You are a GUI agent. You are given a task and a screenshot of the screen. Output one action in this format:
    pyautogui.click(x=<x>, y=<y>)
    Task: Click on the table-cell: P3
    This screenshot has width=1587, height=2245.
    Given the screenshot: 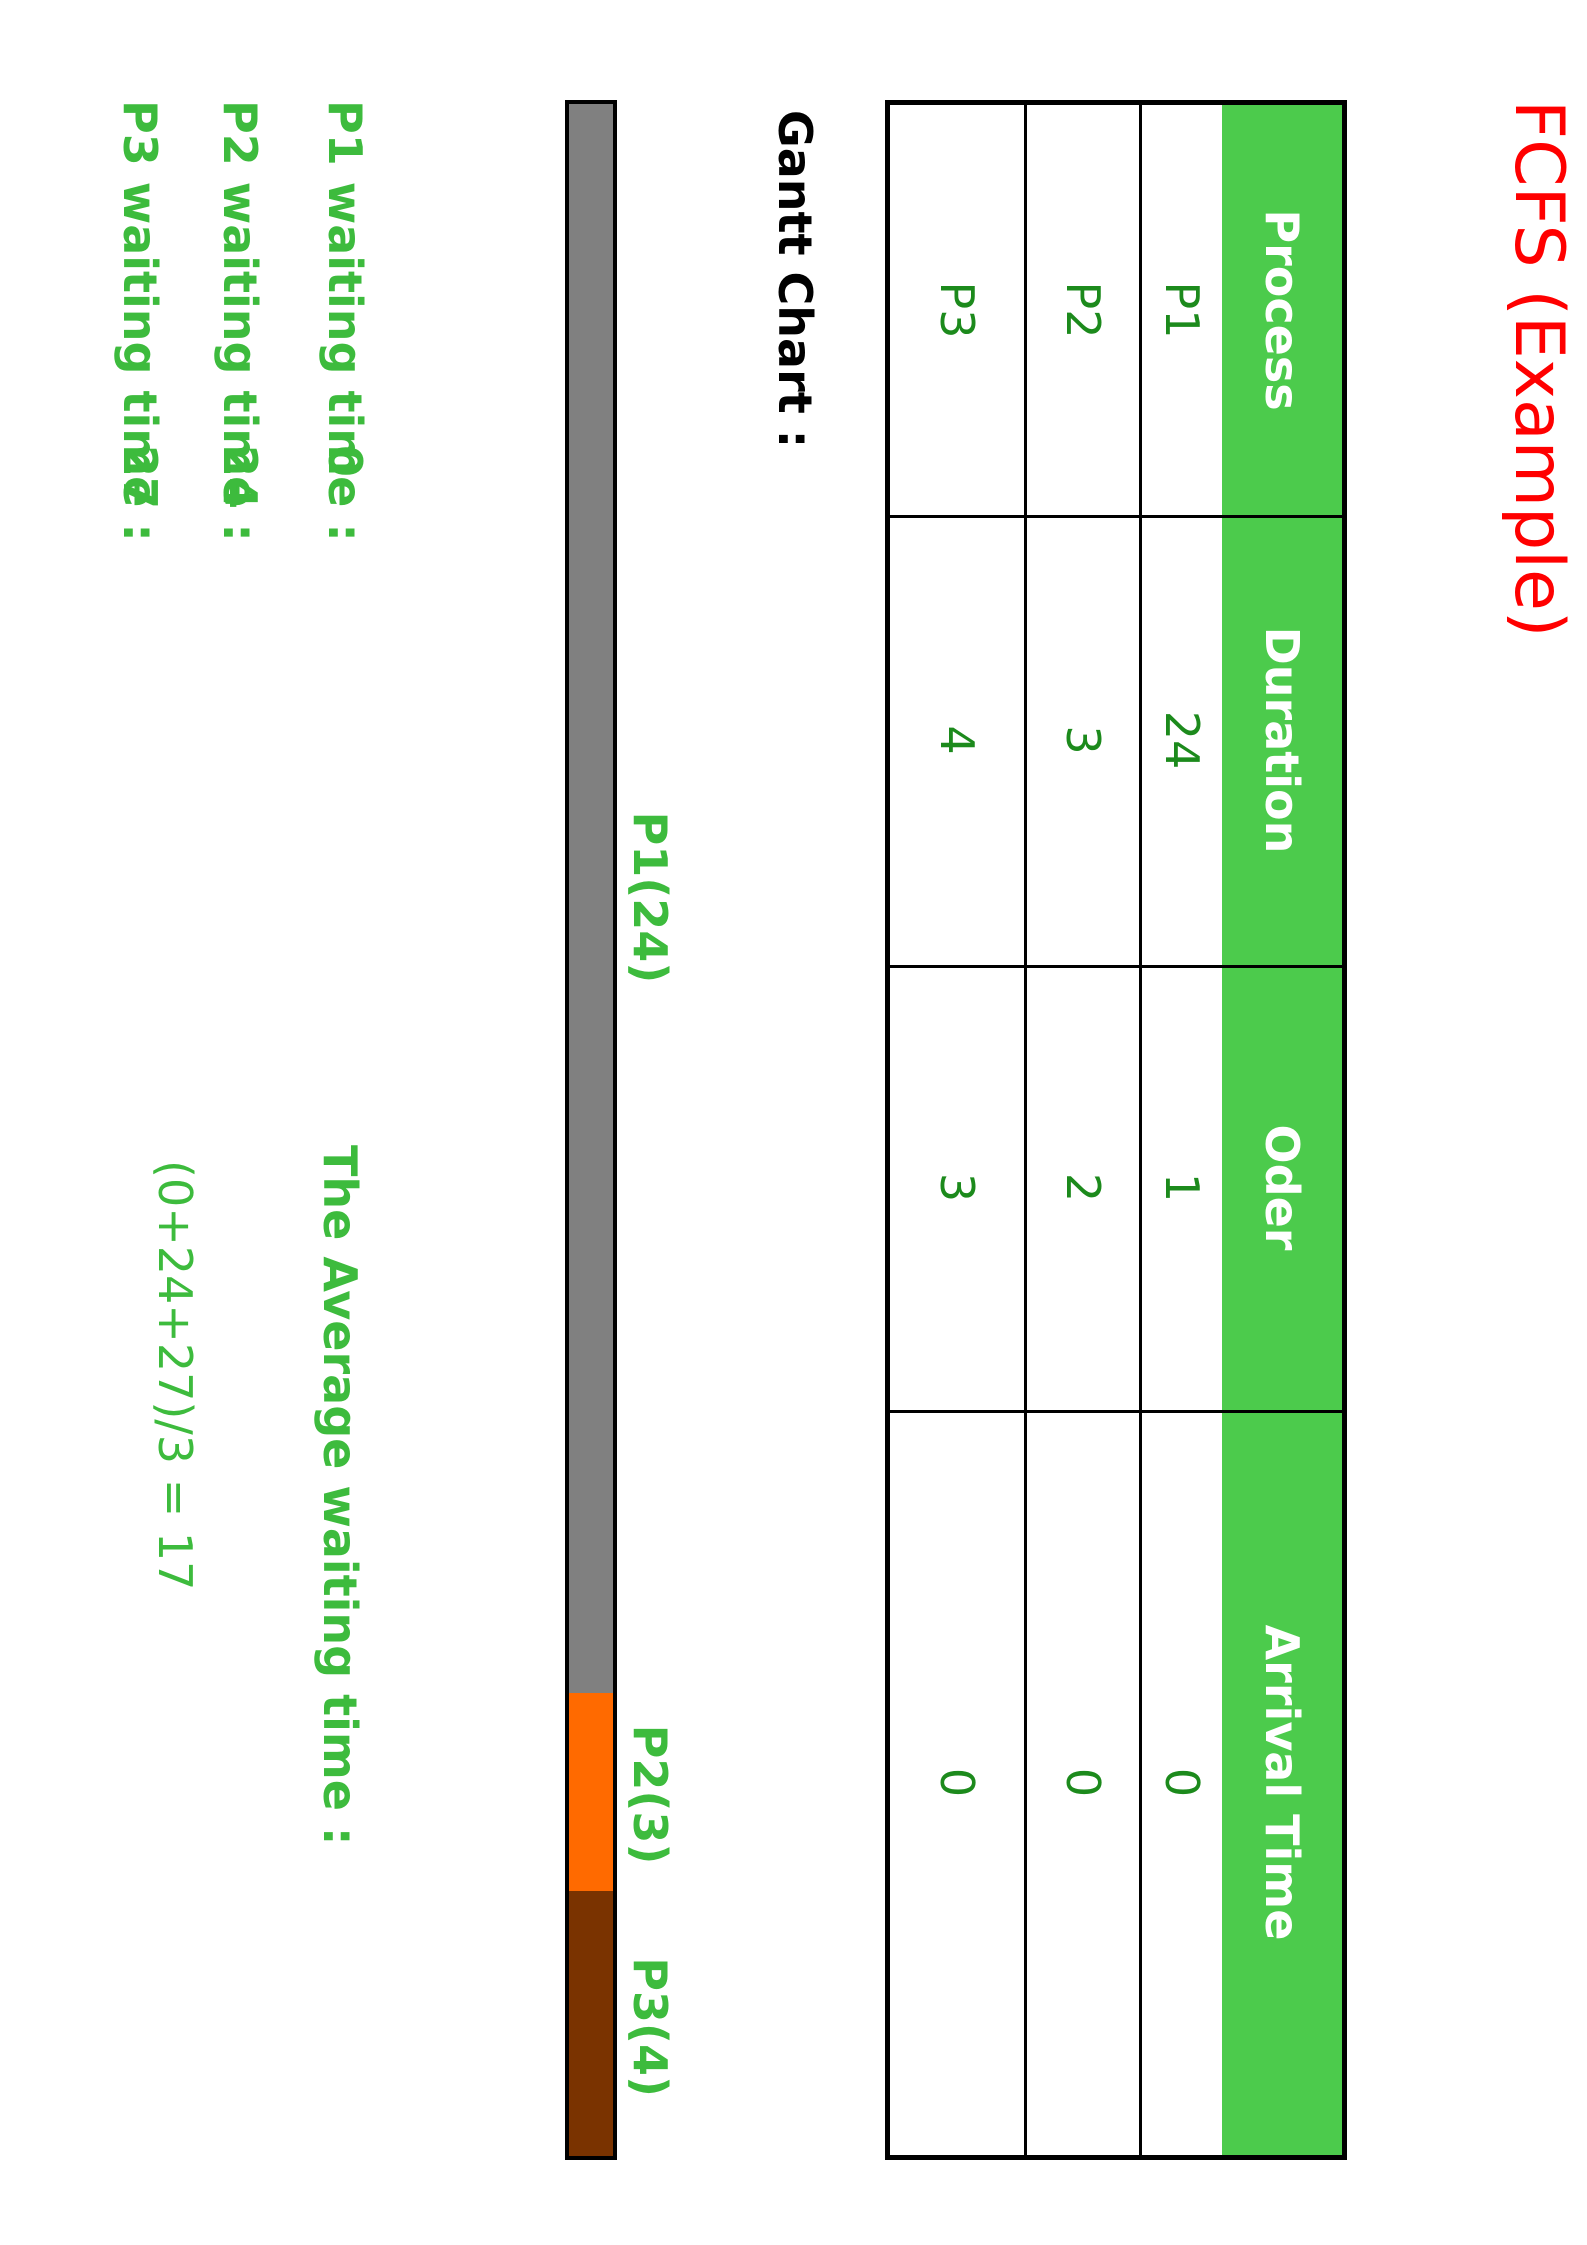 What is the action you would take?
    pyautogui.click(x=957, y=310)
    